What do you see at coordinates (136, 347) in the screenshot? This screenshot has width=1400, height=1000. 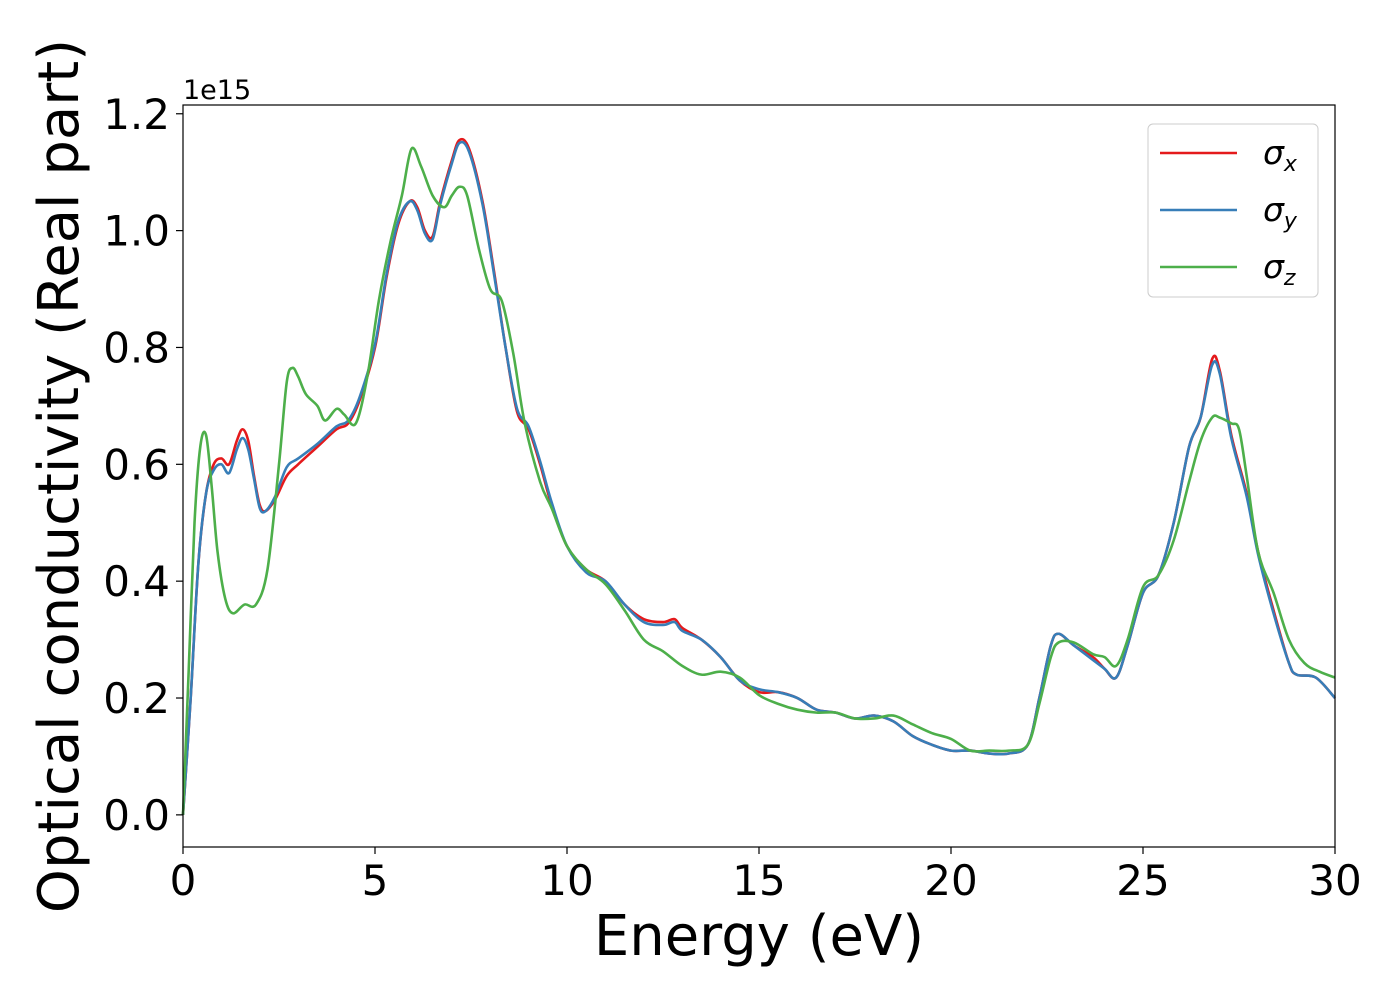 I see `y-tick-label: 0.8` at bounding box center [136, 347].